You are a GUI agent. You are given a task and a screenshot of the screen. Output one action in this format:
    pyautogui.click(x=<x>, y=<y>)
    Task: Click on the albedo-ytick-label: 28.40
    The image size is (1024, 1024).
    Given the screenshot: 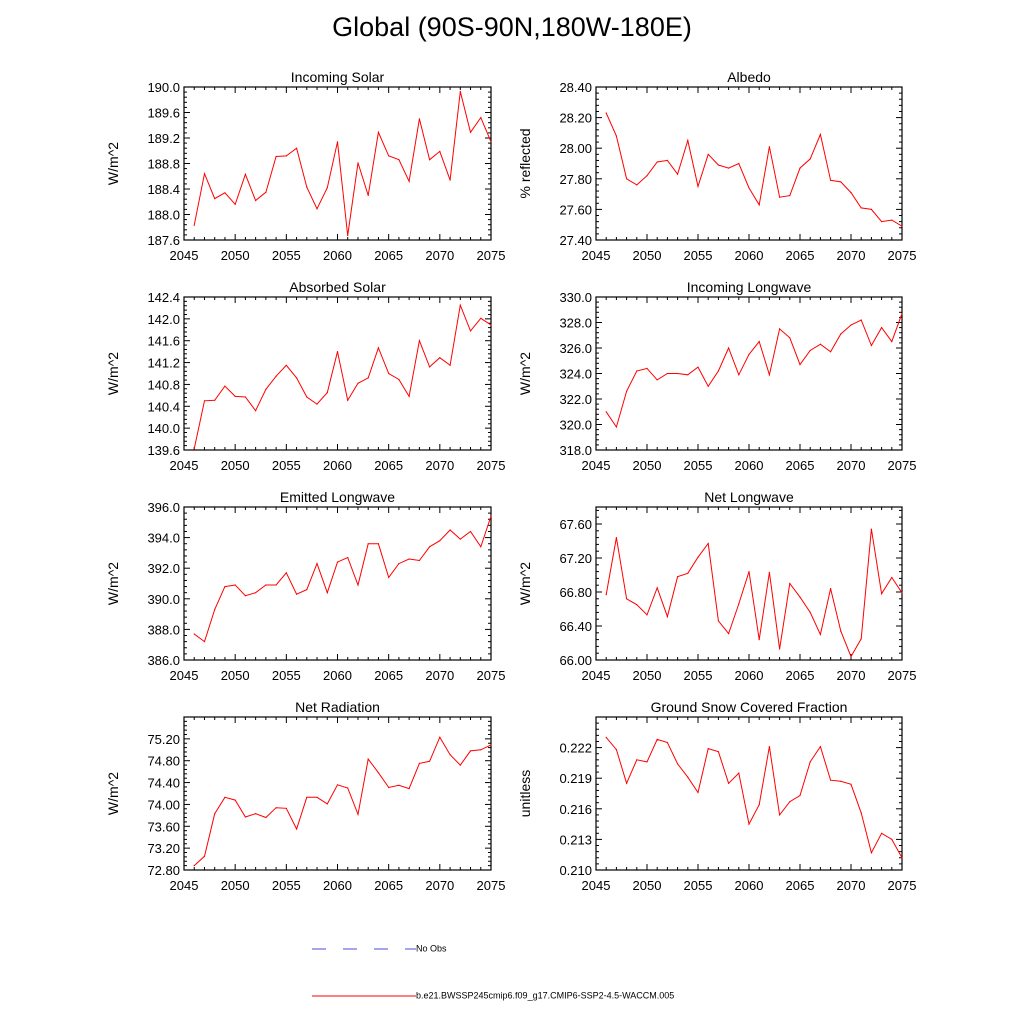 What is the action you would take?
    pyautogui.click(x=575, y=87)
    